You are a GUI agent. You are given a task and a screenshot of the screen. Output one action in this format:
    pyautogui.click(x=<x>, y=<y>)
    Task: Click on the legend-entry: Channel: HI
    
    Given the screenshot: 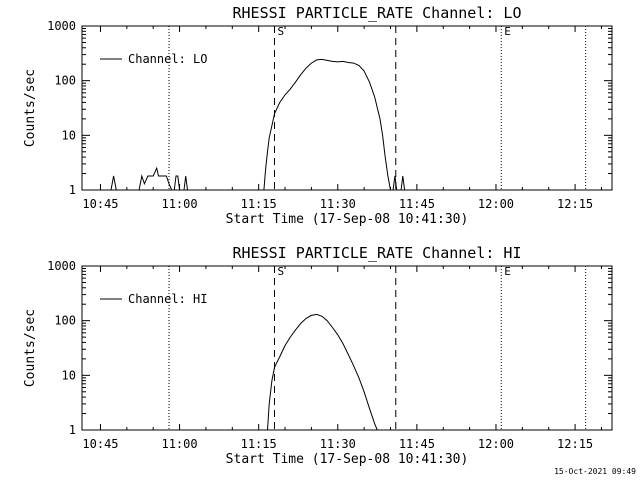 What is the action you would take?
    pyautogui.click(x=167, y=299)
    